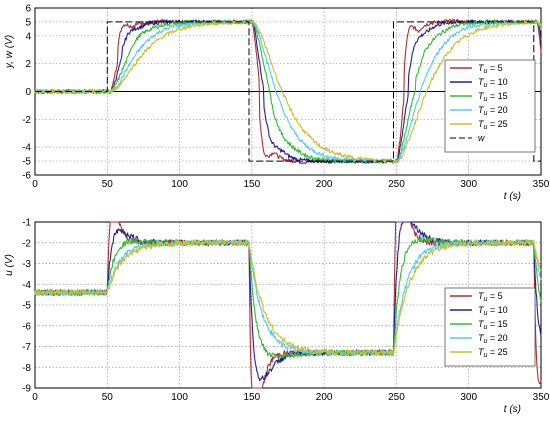 The height and width of the screenshot is (429, 550). Describe the element at coordinates (9, 52) in the screenshot. I see `y-axis-label: y, w (V)` at that location.